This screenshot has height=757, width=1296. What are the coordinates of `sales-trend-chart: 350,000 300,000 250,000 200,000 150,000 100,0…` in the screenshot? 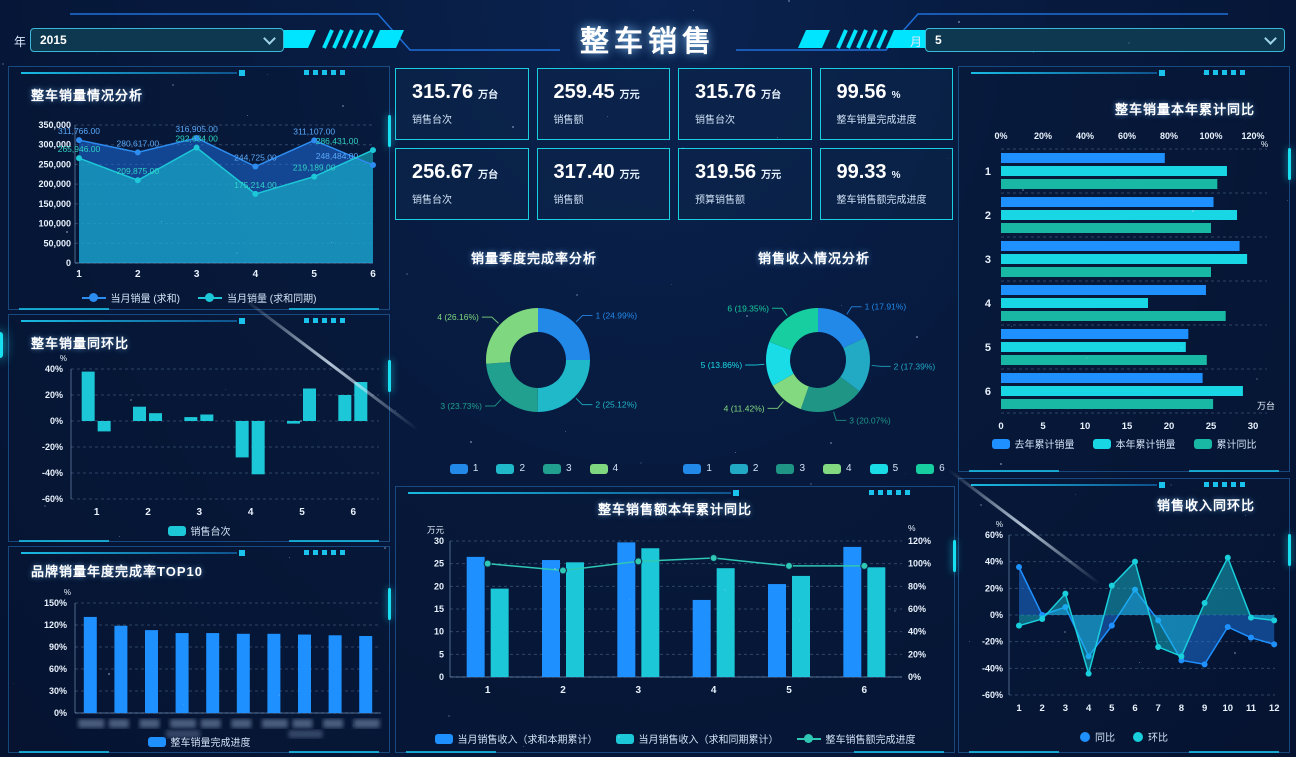 It's located at (199, 202).